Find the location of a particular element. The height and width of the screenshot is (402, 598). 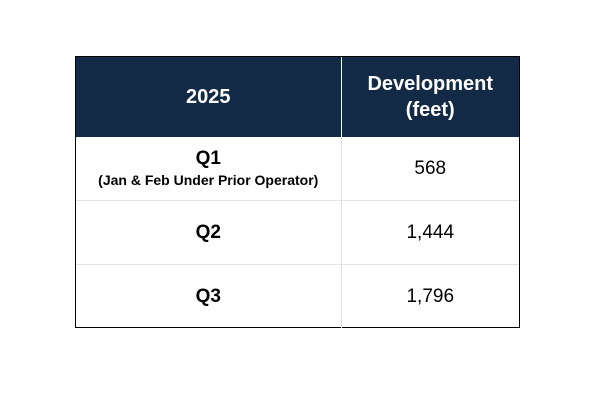

row-value: 1,444 is located at coordinates (430, 232).